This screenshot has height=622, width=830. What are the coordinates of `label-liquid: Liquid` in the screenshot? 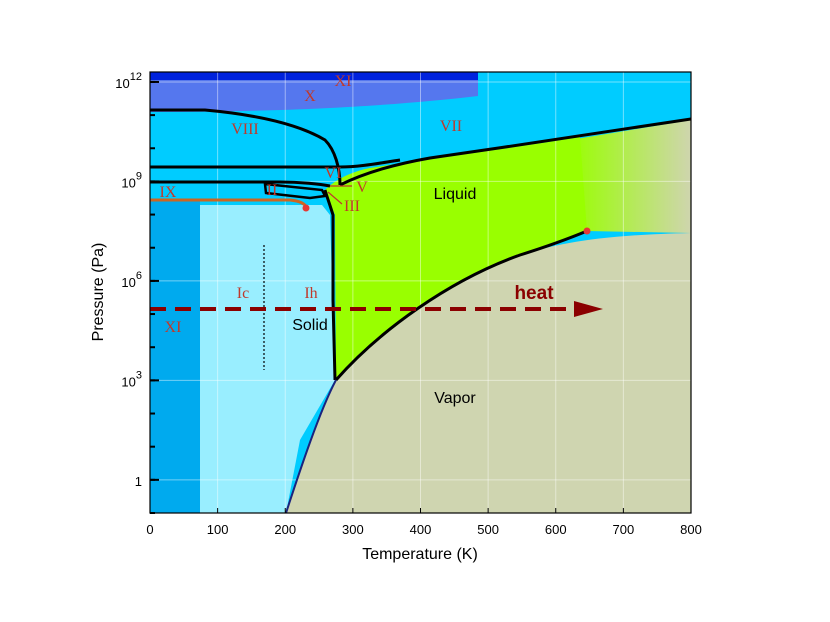 It's located at (455, 194).